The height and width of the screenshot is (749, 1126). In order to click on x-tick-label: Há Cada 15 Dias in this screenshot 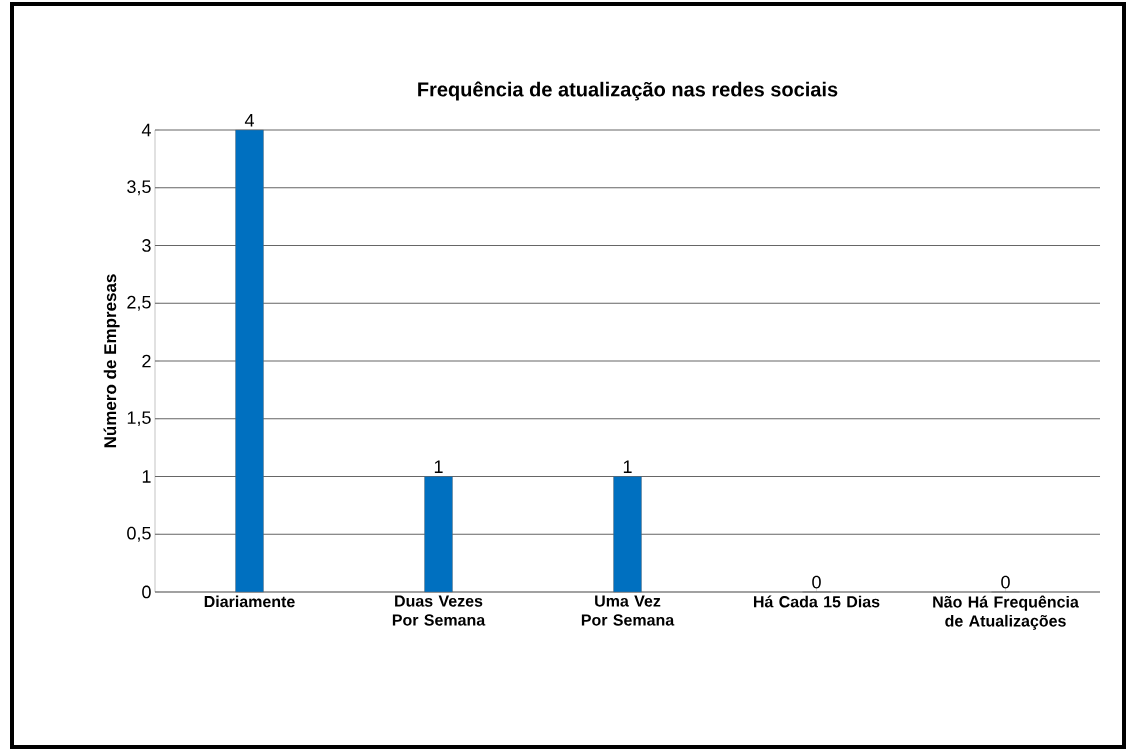, I will do `click(816, 601)`.